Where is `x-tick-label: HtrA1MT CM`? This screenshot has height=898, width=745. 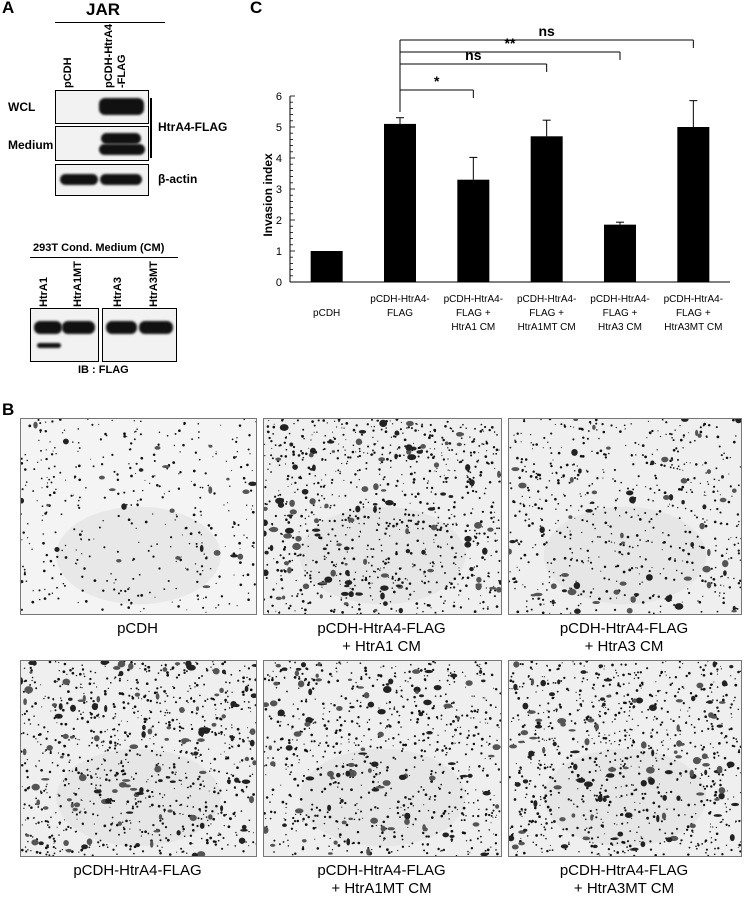
x-tick-label: HtrA1MT CM is located at coordinates (547, 327).